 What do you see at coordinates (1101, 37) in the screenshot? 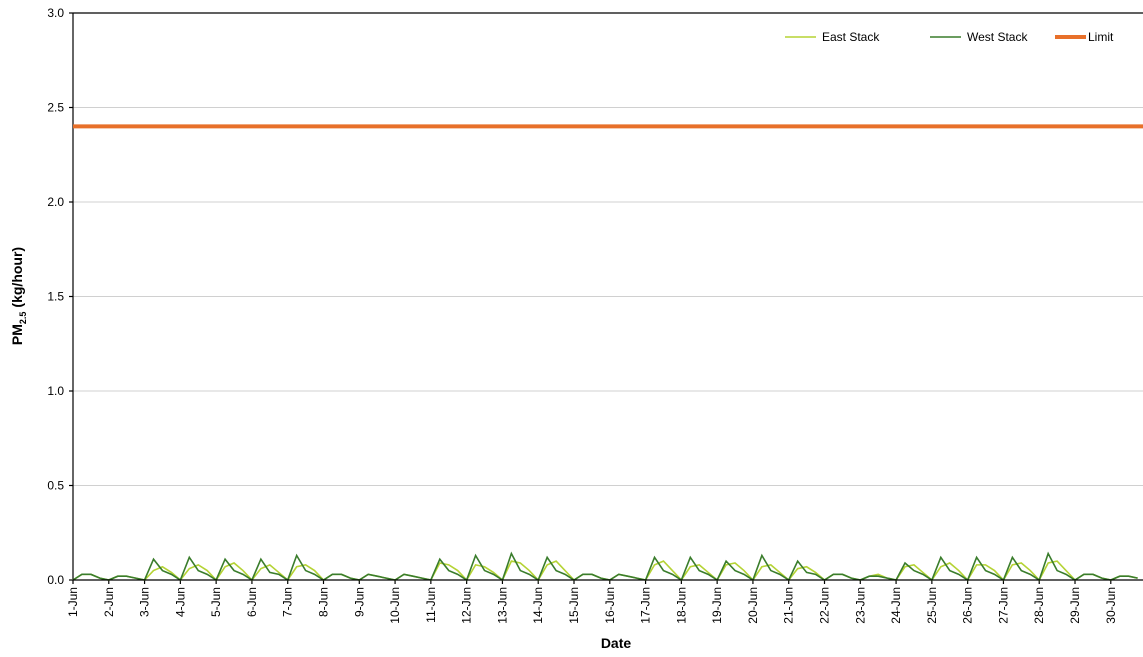
I see `legend-label: Limit` at bounding box center [1101, 37].